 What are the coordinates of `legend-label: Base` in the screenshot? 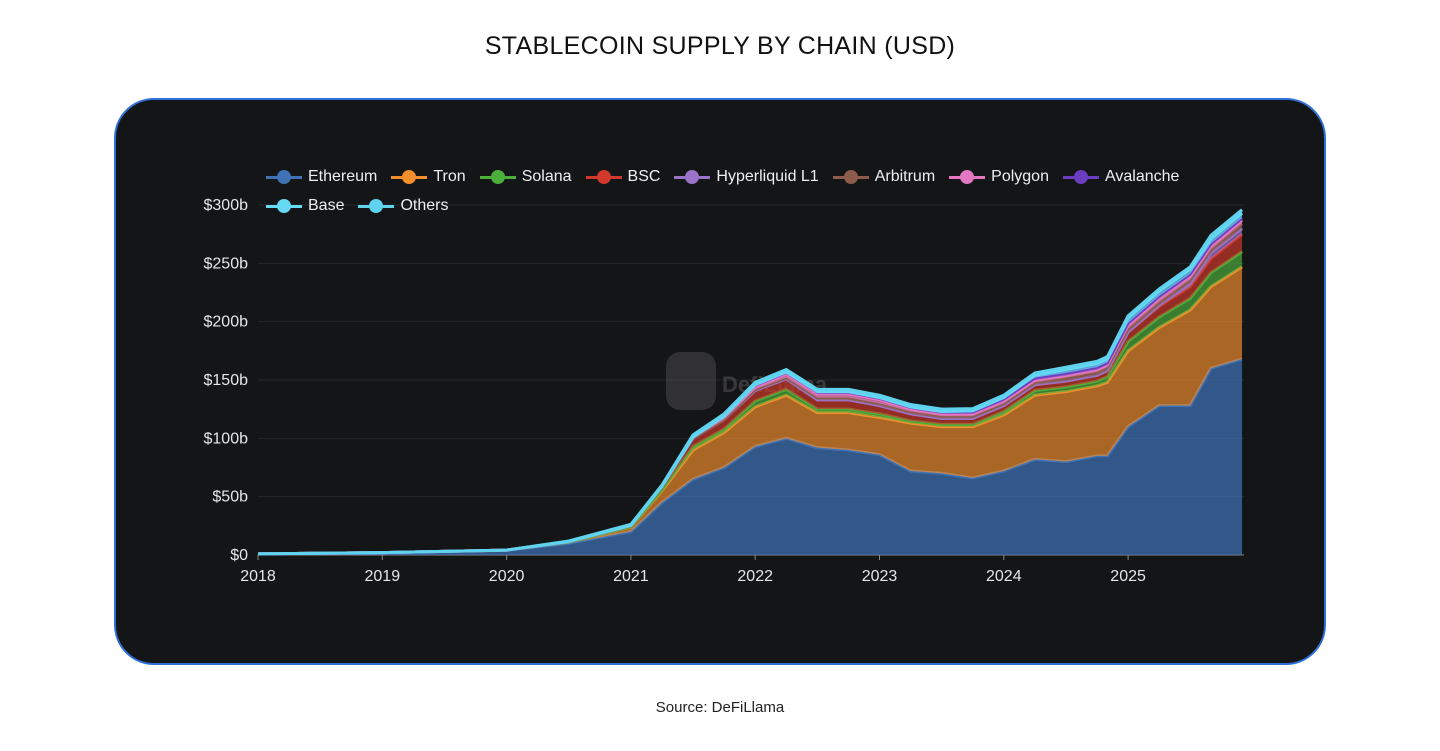 It's located at (326, 205).